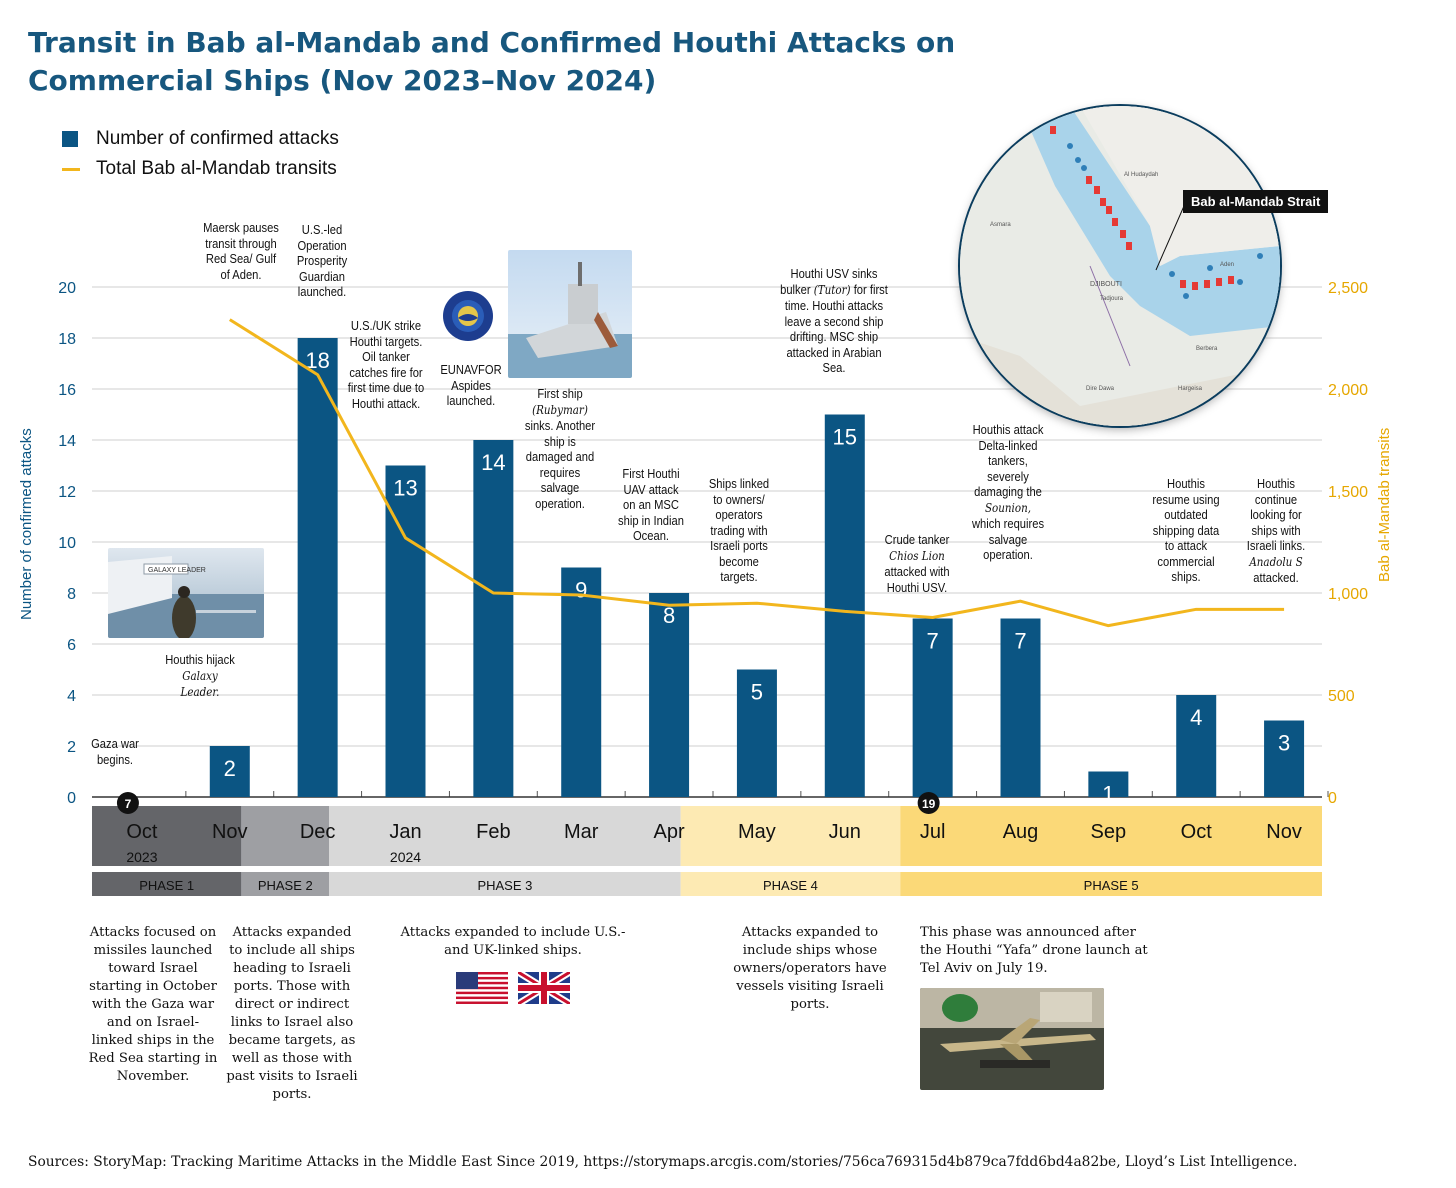  I want to click on x-tick-label: Aug, so click(1021, 832).